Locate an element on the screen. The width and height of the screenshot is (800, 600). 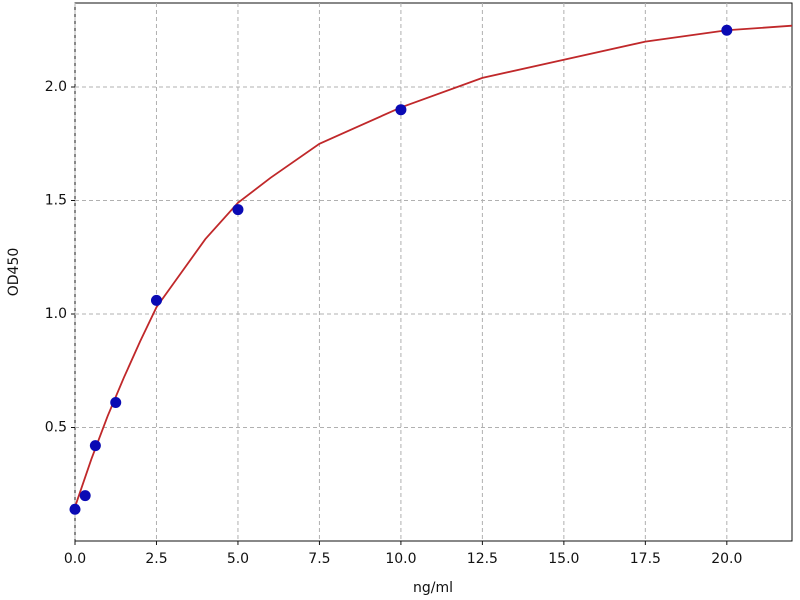
y-tick-label: 1.0 is located at coordinates (56, 314).